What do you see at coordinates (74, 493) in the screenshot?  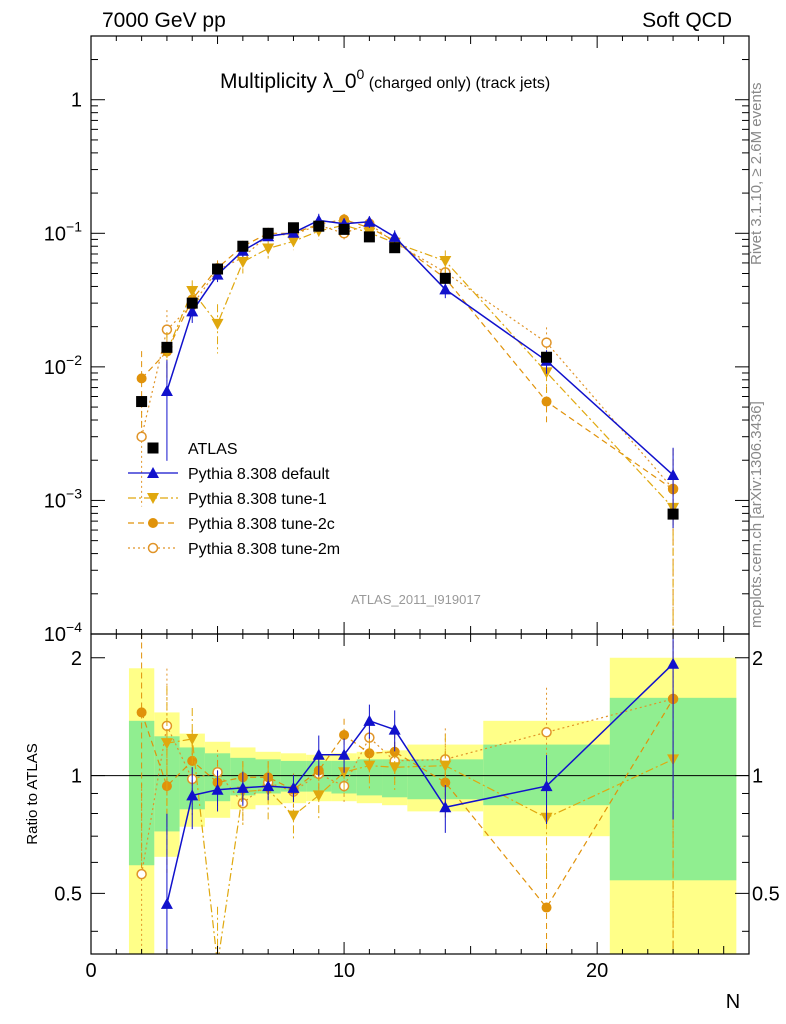 I see `y-tick-exp: −3` at bounding box center [74, 493].